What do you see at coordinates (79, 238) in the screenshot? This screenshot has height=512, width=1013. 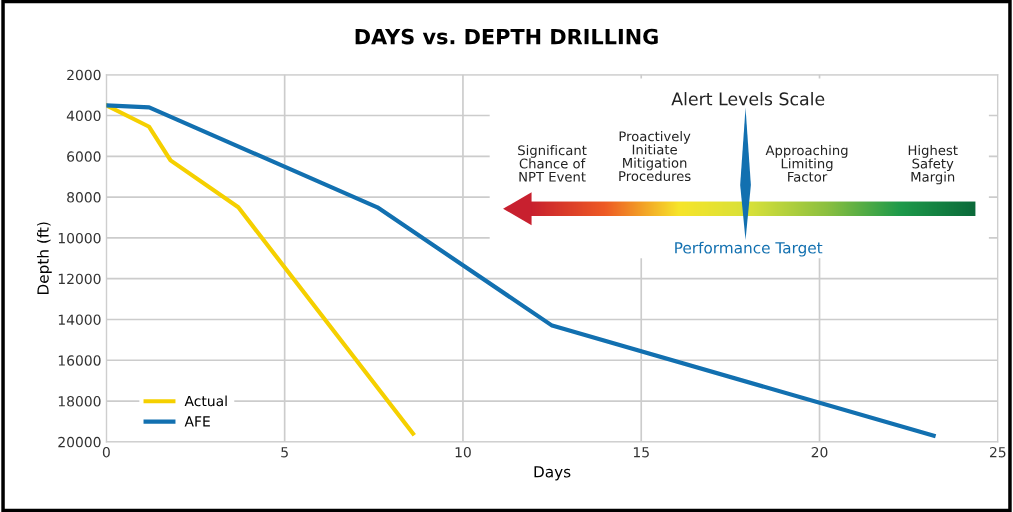 I see `y-tick-label: 10000` at bounding box center [79, 238].